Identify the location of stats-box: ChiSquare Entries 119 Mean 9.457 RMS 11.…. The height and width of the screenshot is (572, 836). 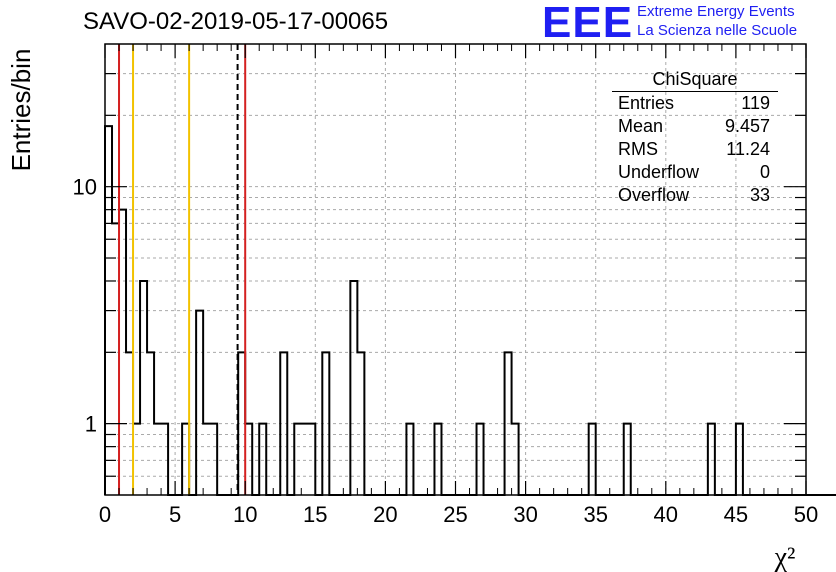
(695, 137).